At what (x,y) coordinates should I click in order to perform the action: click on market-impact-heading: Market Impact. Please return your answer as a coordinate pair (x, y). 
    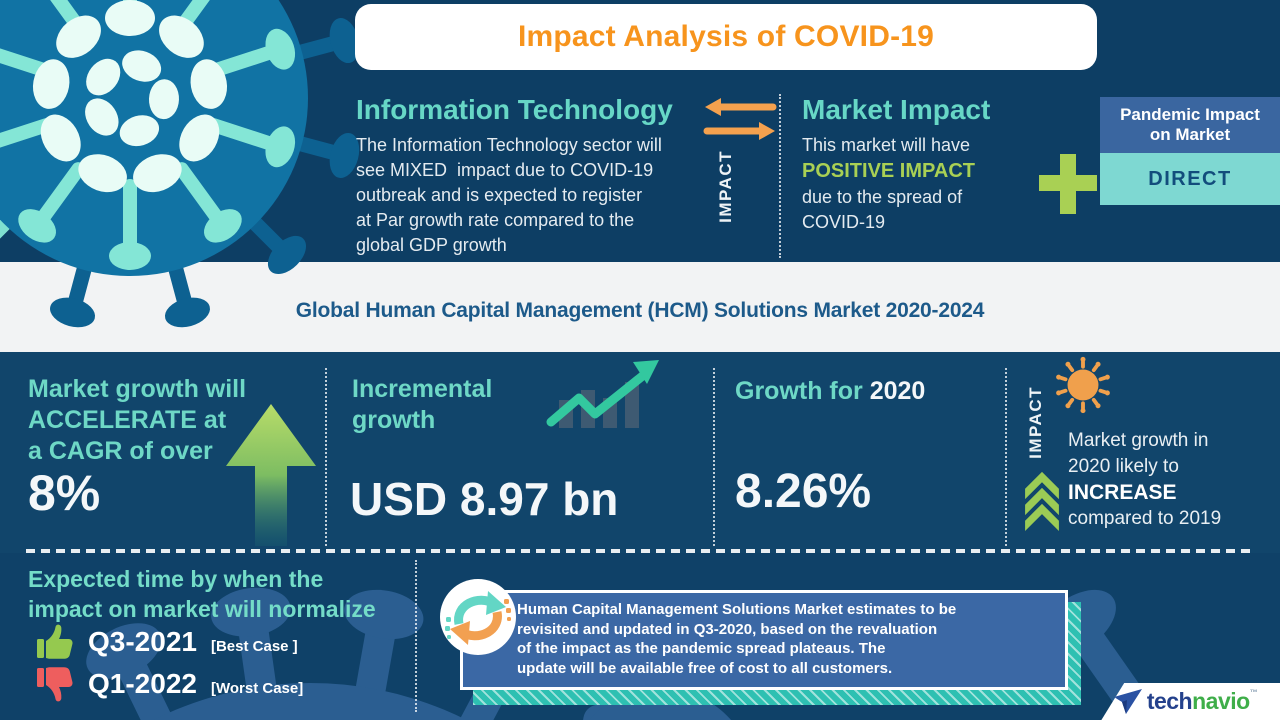
    Looking at the image, I should click on (896, 109).